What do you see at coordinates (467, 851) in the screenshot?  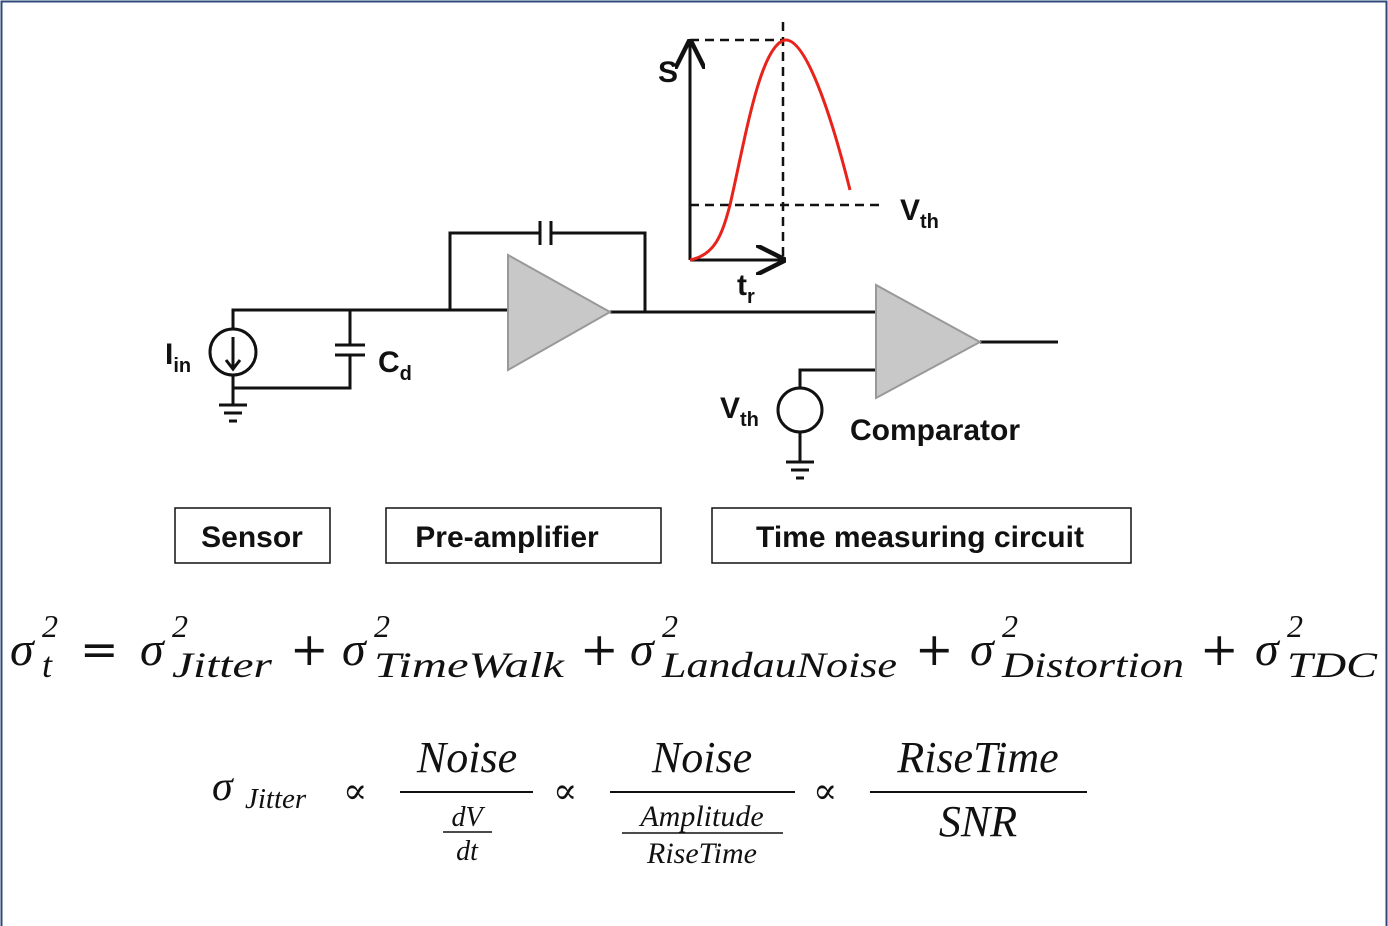 I see `denominator: dt` at bounding box center [467, 851].